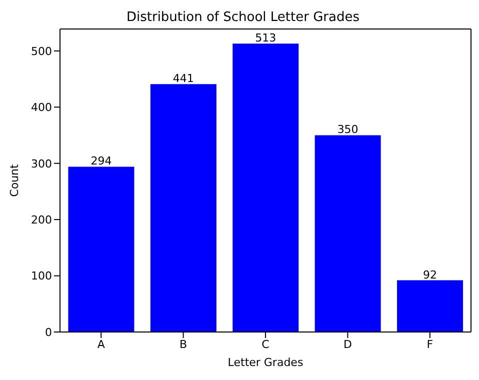 This screenshot has height=380, width=479. Describe the element at coordinates (347, 344) in the screenshot. I see `x-tick-label: D` at that location.